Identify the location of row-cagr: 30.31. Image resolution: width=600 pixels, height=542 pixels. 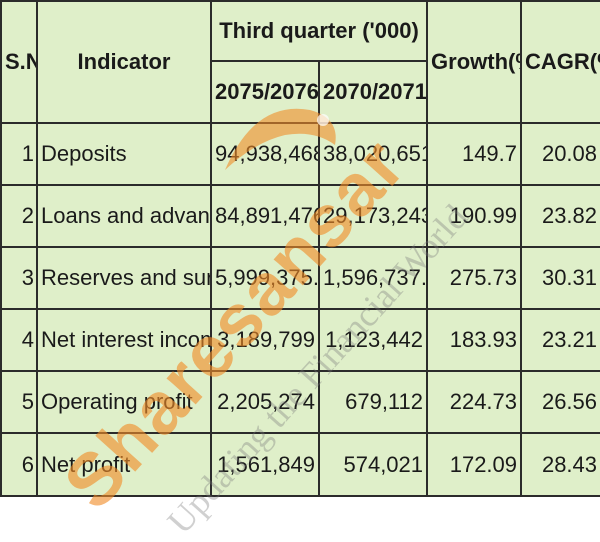
(560, 278).